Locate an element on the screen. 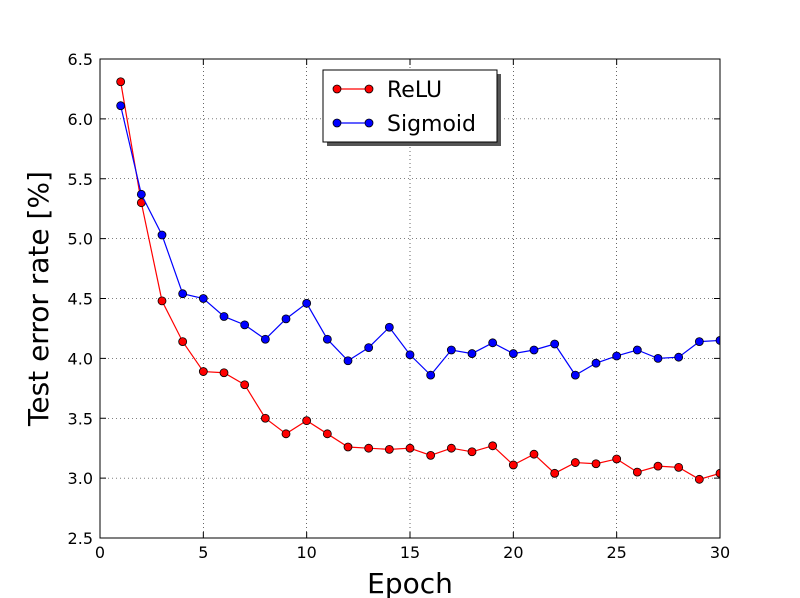 This screenshot has width=800, height=598. x-tick-label: 20 is located at coordinates (513, 552).